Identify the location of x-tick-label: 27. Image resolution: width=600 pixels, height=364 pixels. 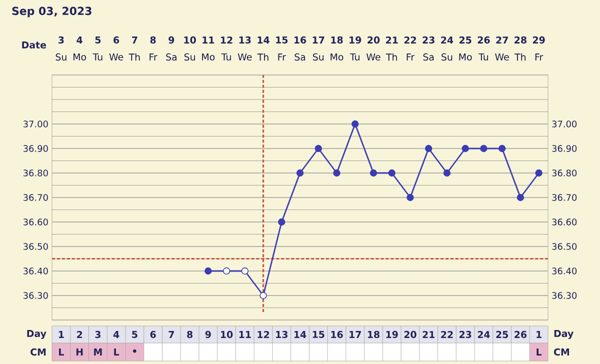
(502, 40).